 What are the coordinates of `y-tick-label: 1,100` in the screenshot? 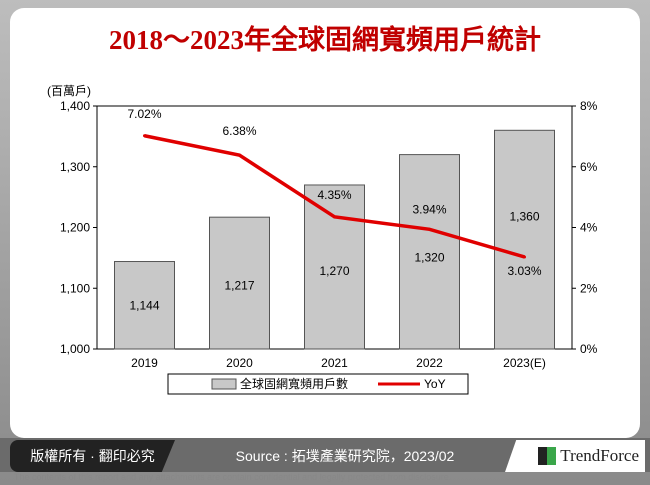 It's located at (75, 288).